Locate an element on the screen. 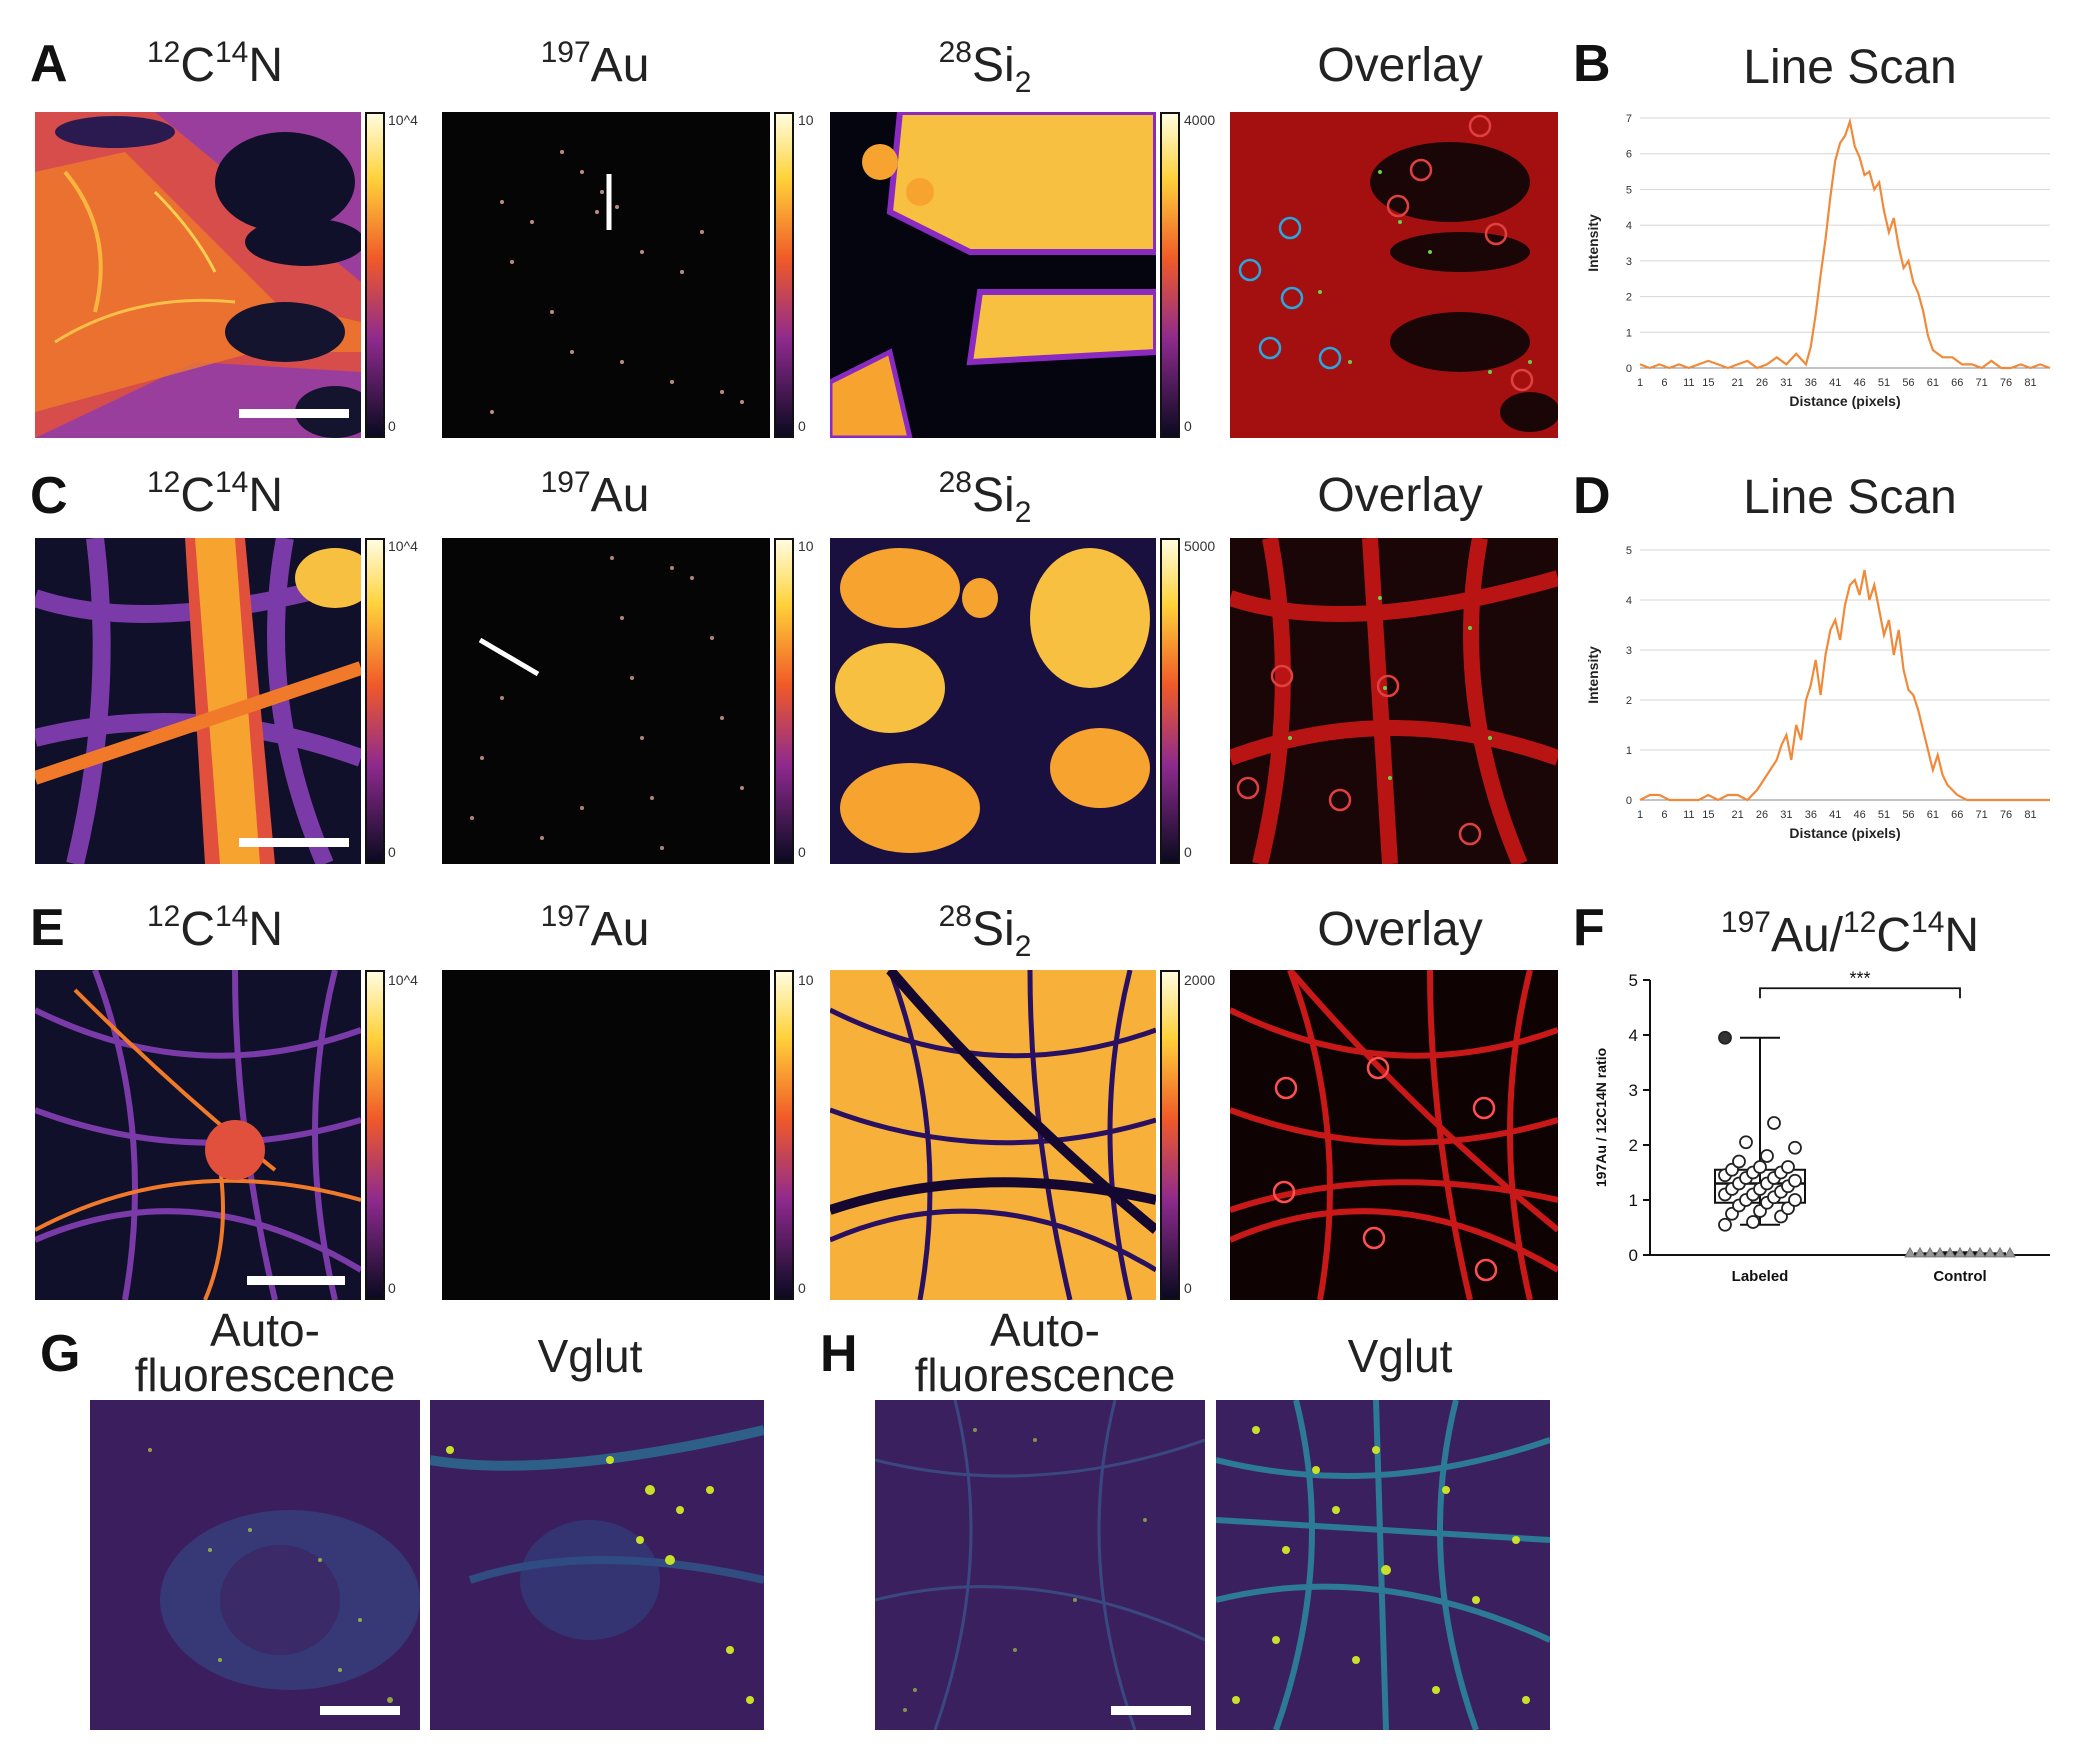 Image resolution: width=2093 pixels, height=1751 pixels. linescan-d-xtick-label: 41 is located at coordinates (1835, 815).